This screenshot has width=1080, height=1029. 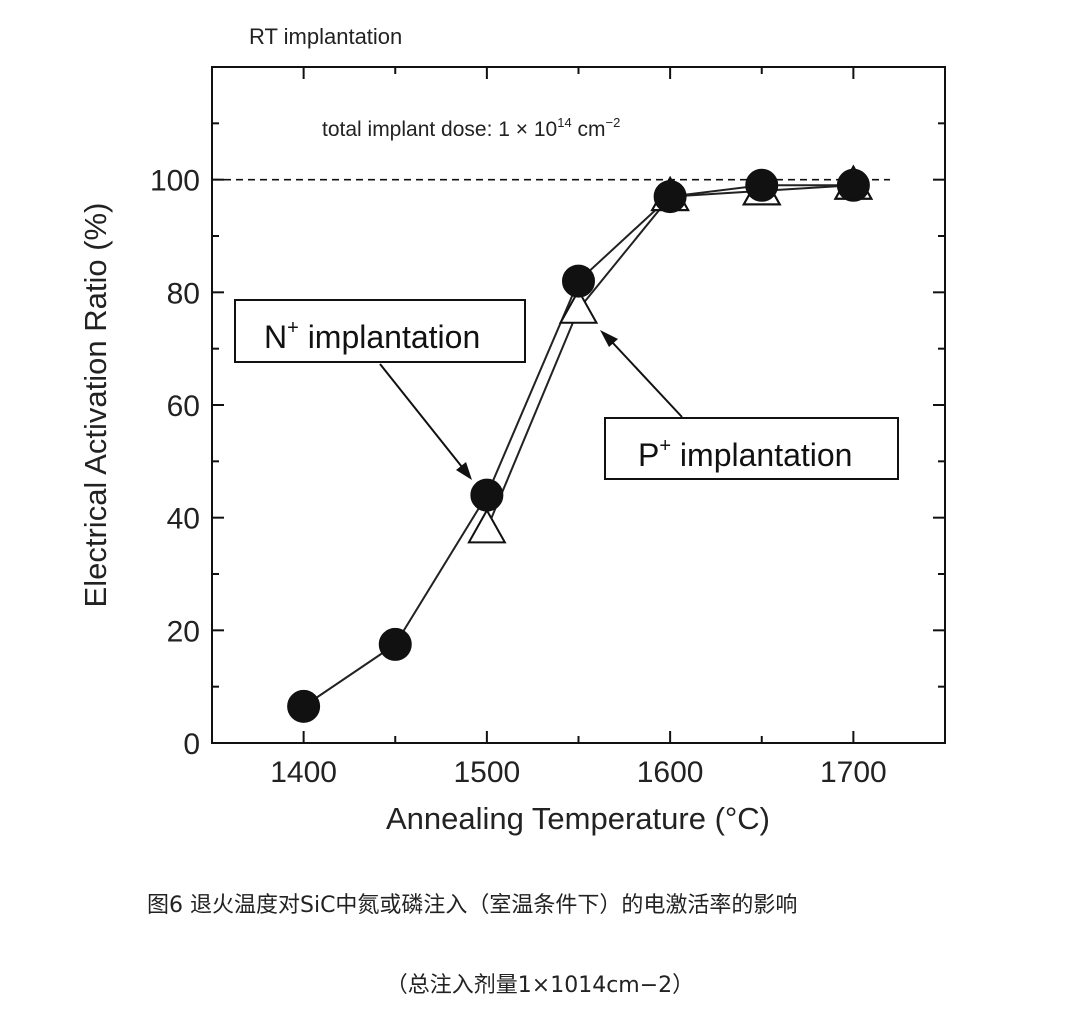 I want to click on svg-text: N+ implantation, so click(x=372, y=336).